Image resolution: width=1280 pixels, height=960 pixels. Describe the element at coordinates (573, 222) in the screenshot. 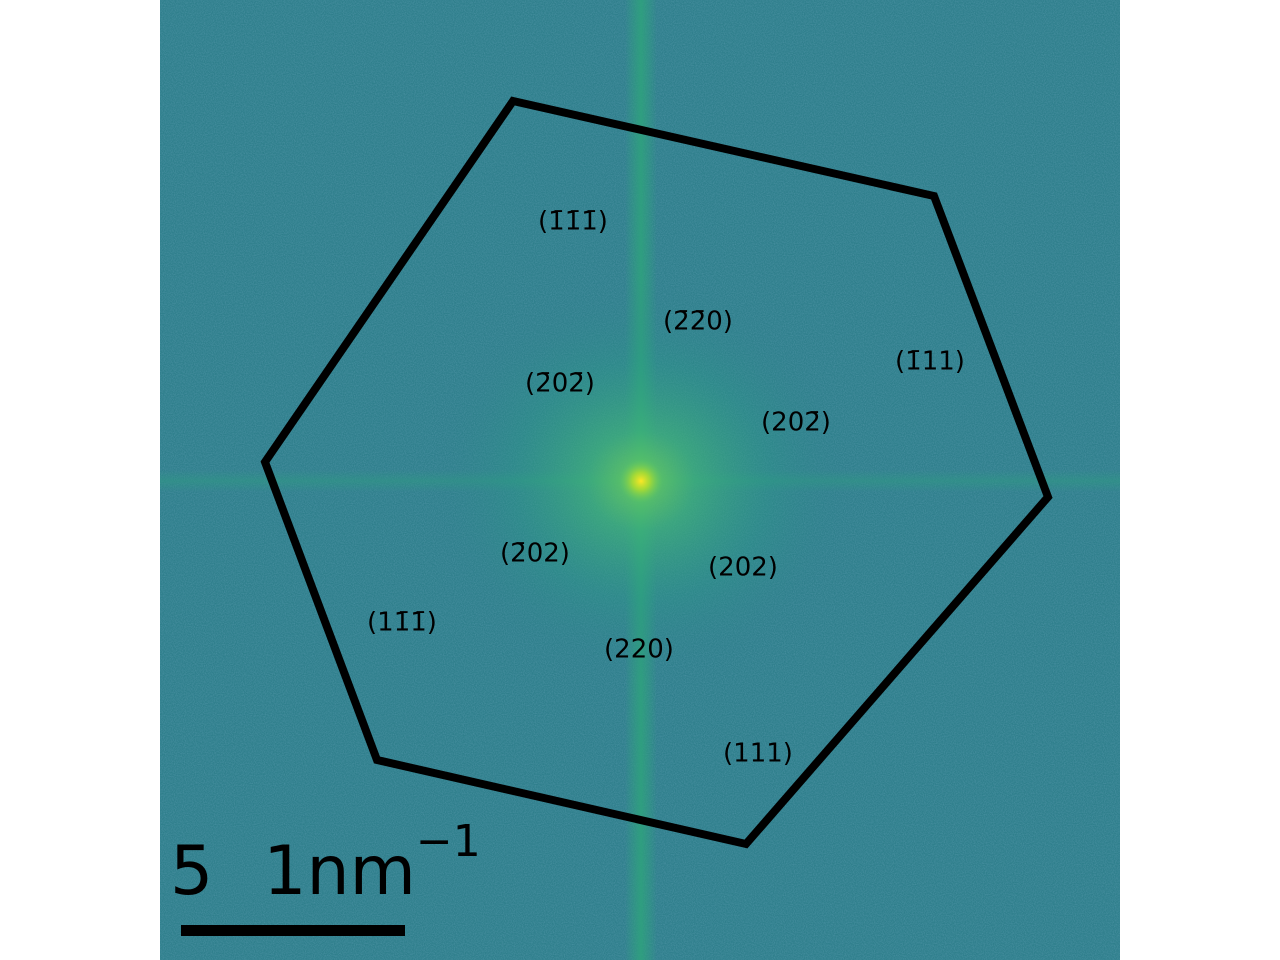

I see `reflection-label: (1̄1̄1̄)` at that location.